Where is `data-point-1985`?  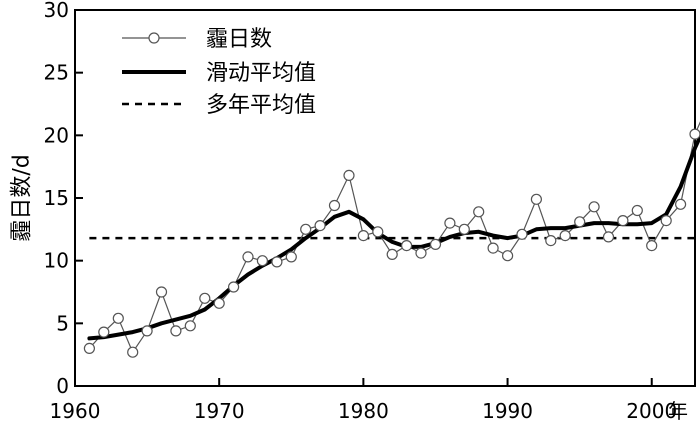 data-point-1985 is located at coordinates (435, 244).